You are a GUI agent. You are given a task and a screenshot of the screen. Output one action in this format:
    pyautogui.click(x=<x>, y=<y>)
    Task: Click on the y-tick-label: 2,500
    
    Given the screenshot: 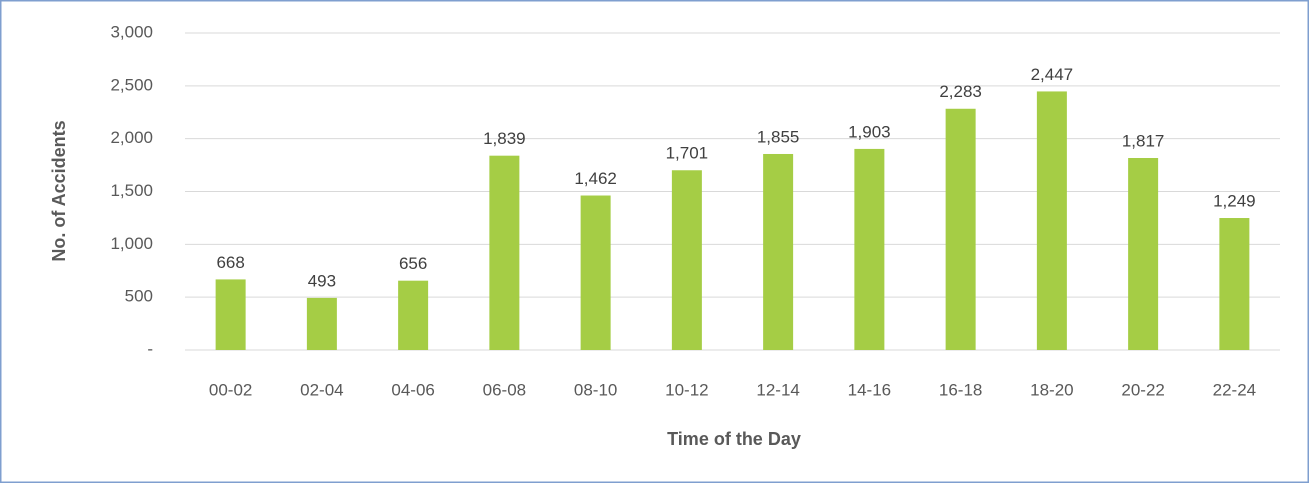 What is the action you would take?
    pyautogui.click(x=131, y=84)
    